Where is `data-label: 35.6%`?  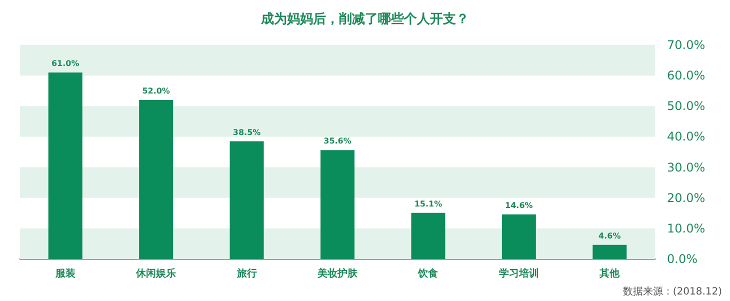
data-label: 35.6% is located at coordinates (338, 141).